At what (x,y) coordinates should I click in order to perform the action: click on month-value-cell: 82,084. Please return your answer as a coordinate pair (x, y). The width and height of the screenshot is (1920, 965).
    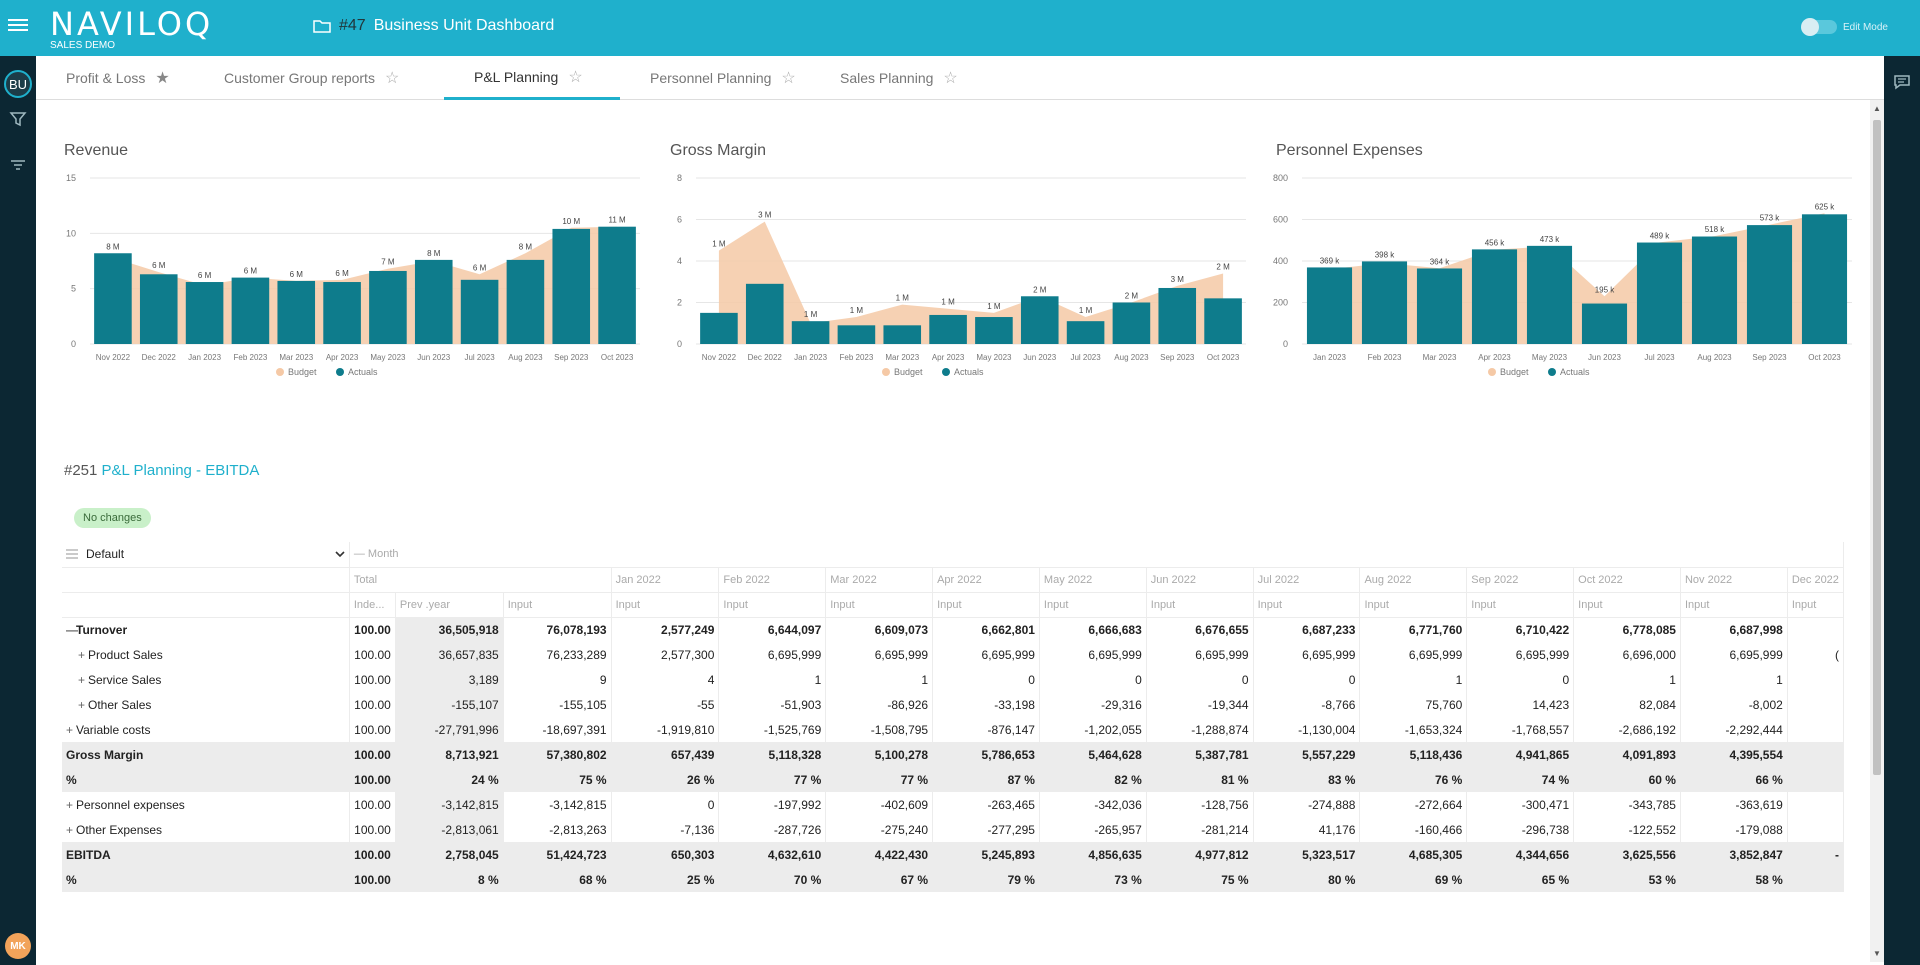
    Looking at the image, I should click on (1627, 704).